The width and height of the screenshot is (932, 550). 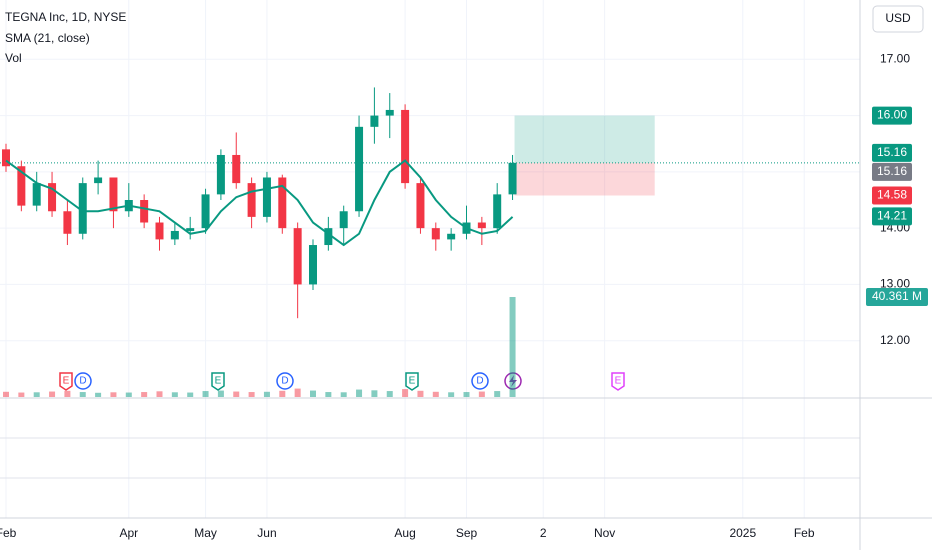 What do you see at coordinates (47, 38) in the screenshot?
I see `indicator-sma: SMA (21, close)` at bounding box center [47, 38].